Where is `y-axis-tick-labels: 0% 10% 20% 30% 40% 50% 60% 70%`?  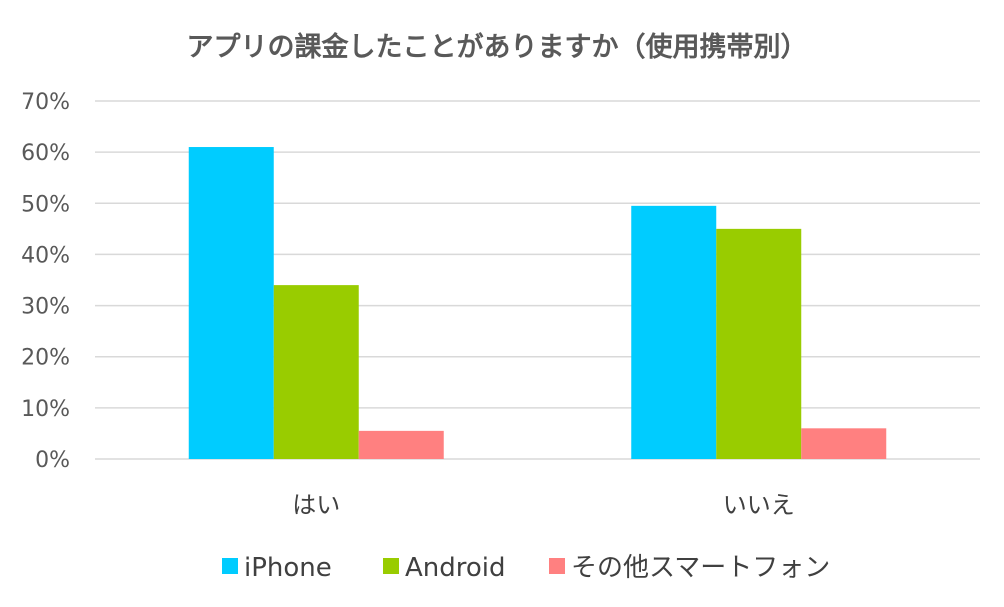
y-axis-tick-labels: 0% 10% 20% 30% 40% 50% 60% 70% is located at coordinates (45, 281).